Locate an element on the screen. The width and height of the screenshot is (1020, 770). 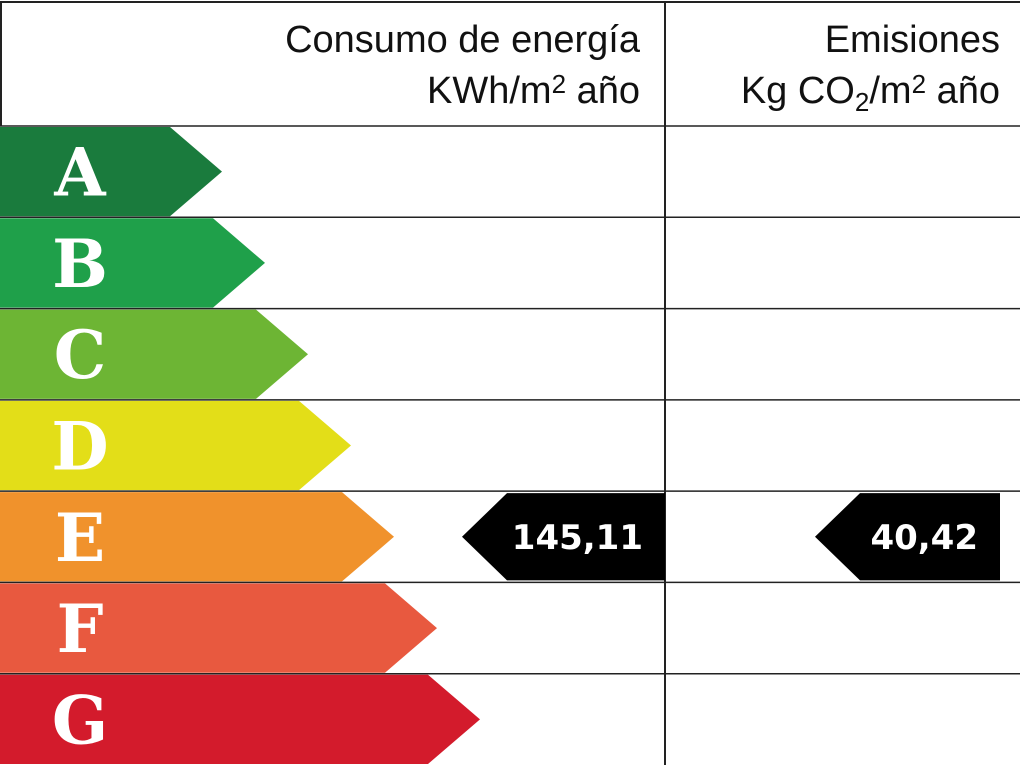
emissions-title: Emisiones is located at coordinates (912, 40).